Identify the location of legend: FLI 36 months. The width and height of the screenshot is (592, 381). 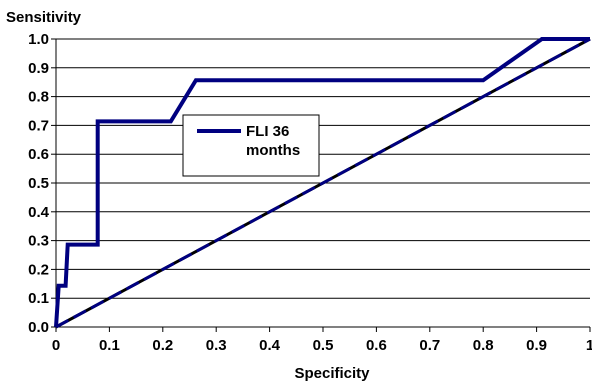
(251, 145).